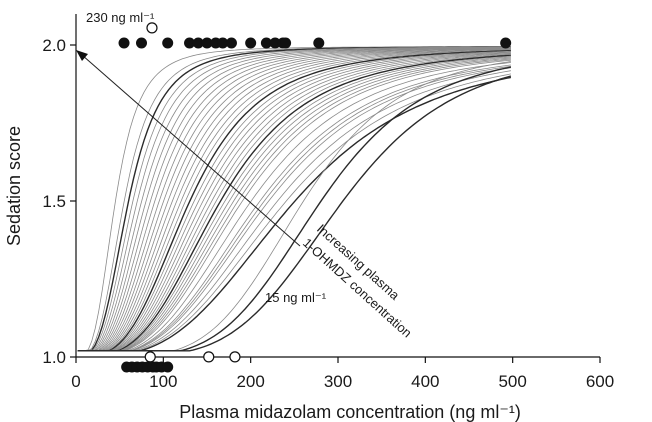 The width and height of the screenshot is (652, 422). What do you see at coordinates (75, 381) in the screenshot?
I see `x-tick-label: 0` at bounding box center [75, 381].